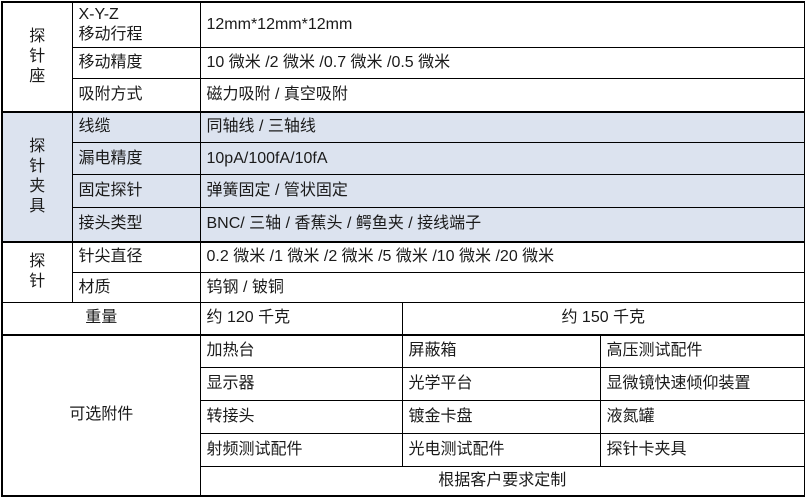 This screenshot has height=497, width=805. What do you see at coordinates (502, 95) in the screenshot?
I see `spec-value-cell: 磁力吸附 / 真空吸附` at bounding box center [502, 95].